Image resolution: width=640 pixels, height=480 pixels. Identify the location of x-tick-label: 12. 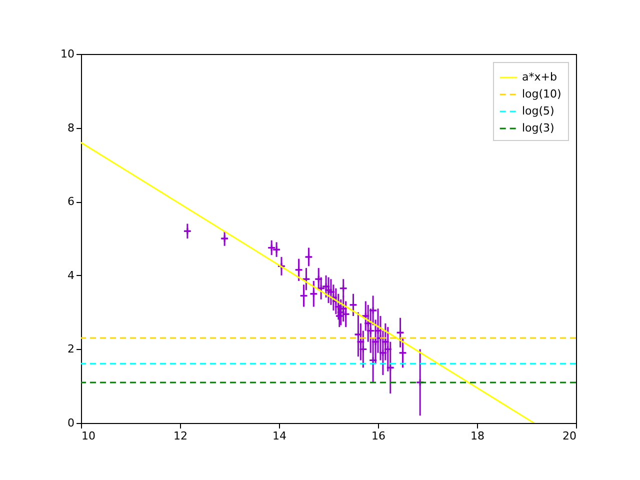
(181, 436).